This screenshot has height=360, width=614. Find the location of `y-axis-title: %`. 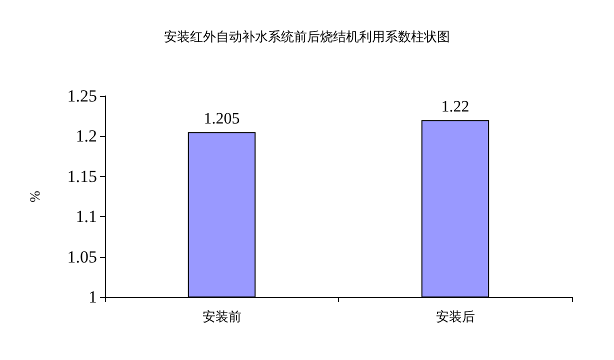

y-axis-title: % is located at coordinates (36, 196).